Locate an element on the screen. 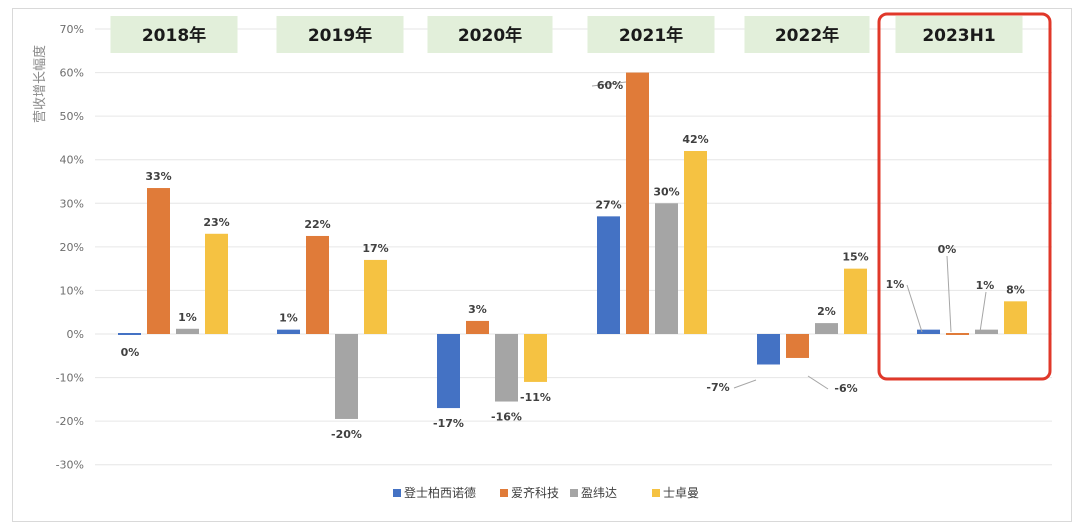  y-tick-label: -30% is located at coordinates (70, 465).